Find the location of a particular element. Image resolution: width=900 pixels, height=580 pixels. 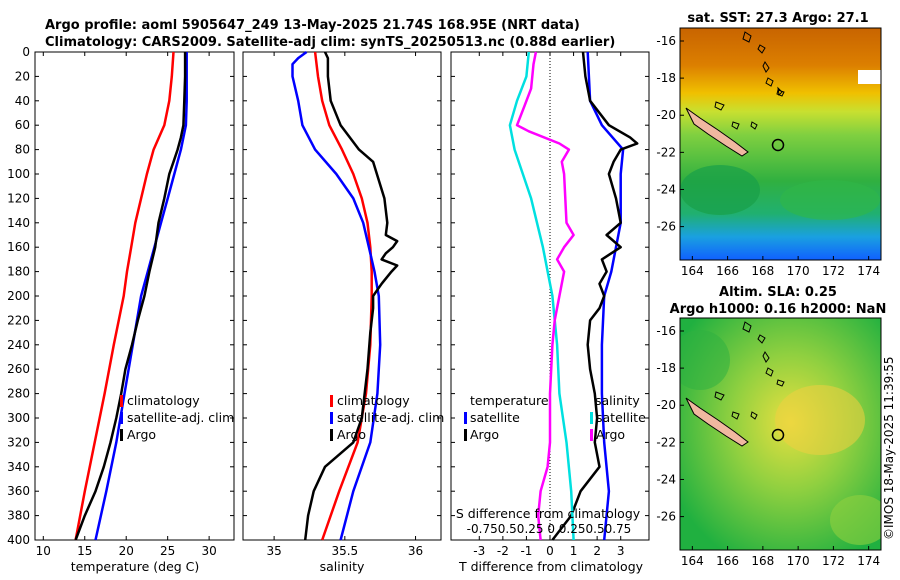

sst-missing-data is located at coordinates (869, 77).